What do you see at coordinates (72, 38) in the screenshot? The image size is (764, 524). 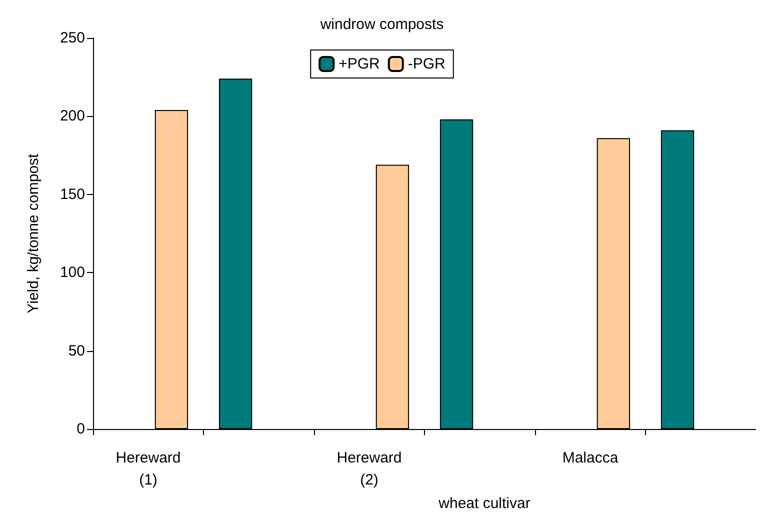 I see `y-tick-label: 250` at bounding box center [72, 38].